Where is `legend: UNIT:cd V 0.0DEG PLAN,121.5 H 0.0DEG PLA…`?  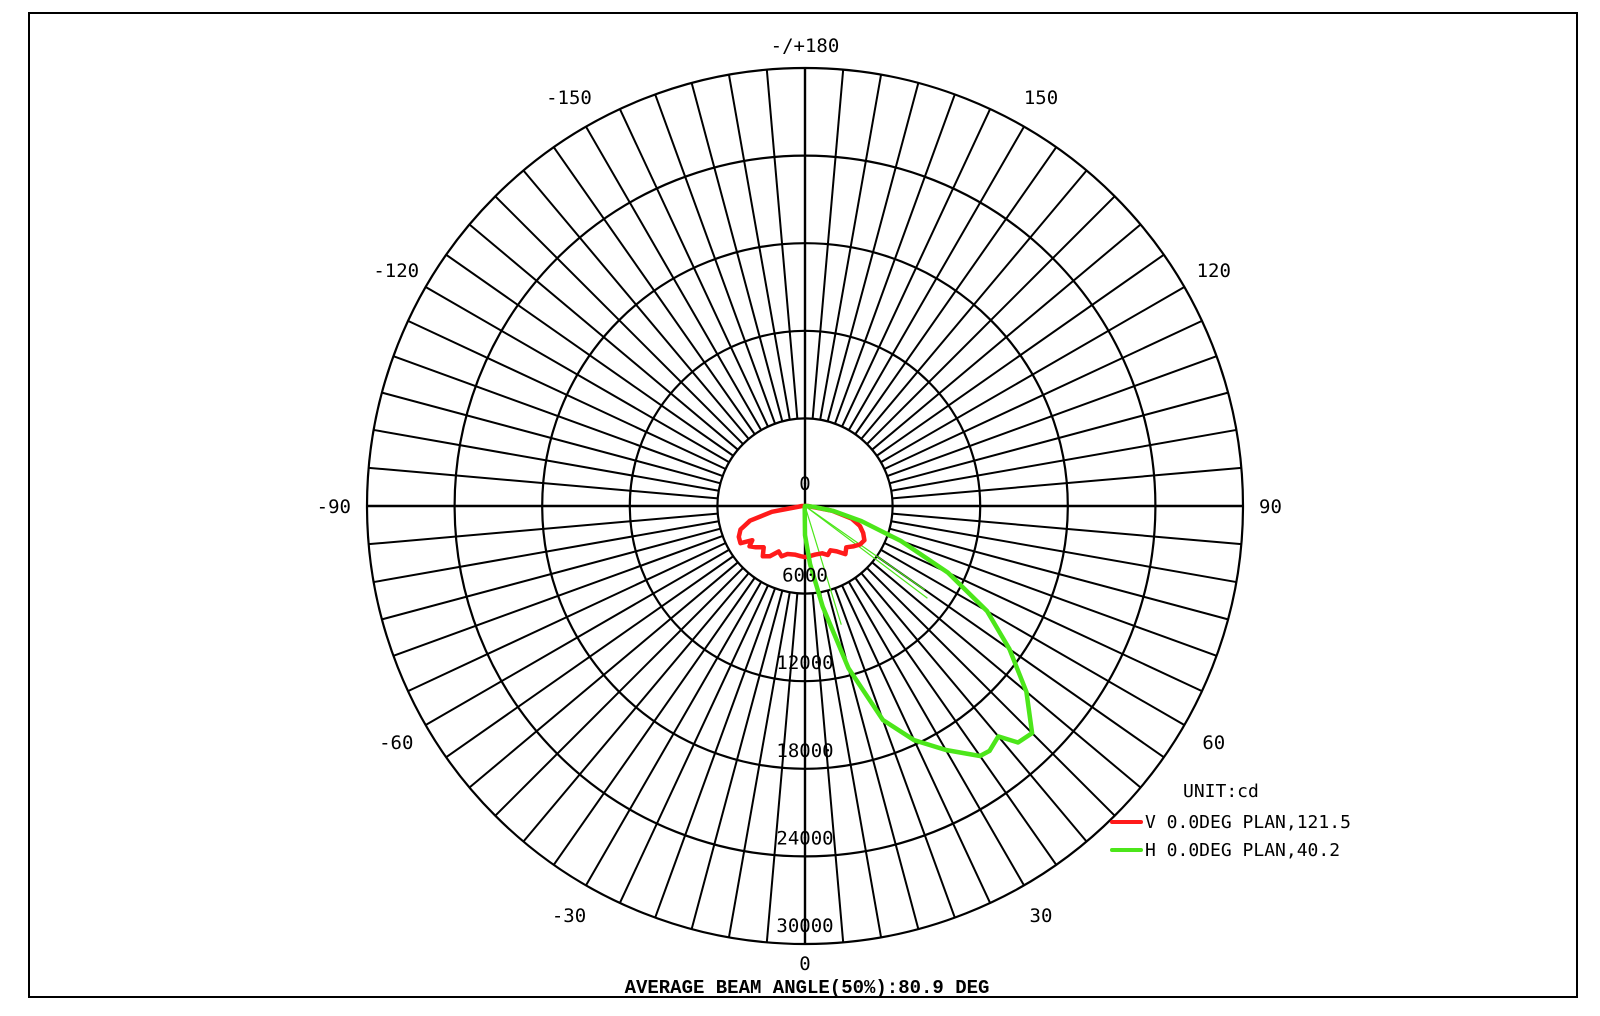 legend: UNIT:cd V 0.0DEG PLAN,121.5 H 0.0DEG PLA… is located at coordinates (1230, 821).